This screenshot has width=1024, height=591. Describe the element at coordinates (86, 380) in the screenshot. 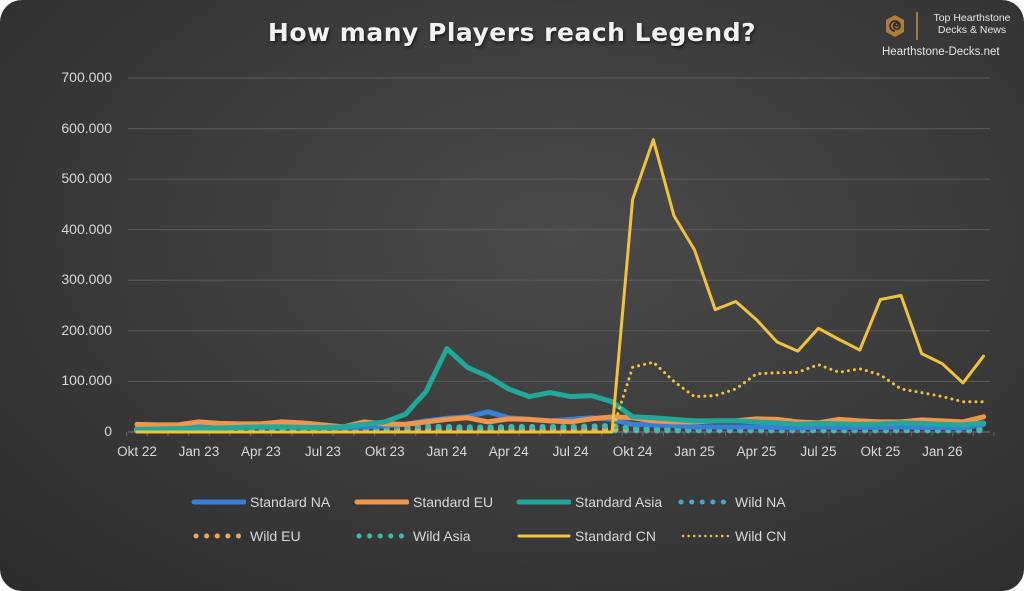

I see `y-tick-label: 100.000` at that location.